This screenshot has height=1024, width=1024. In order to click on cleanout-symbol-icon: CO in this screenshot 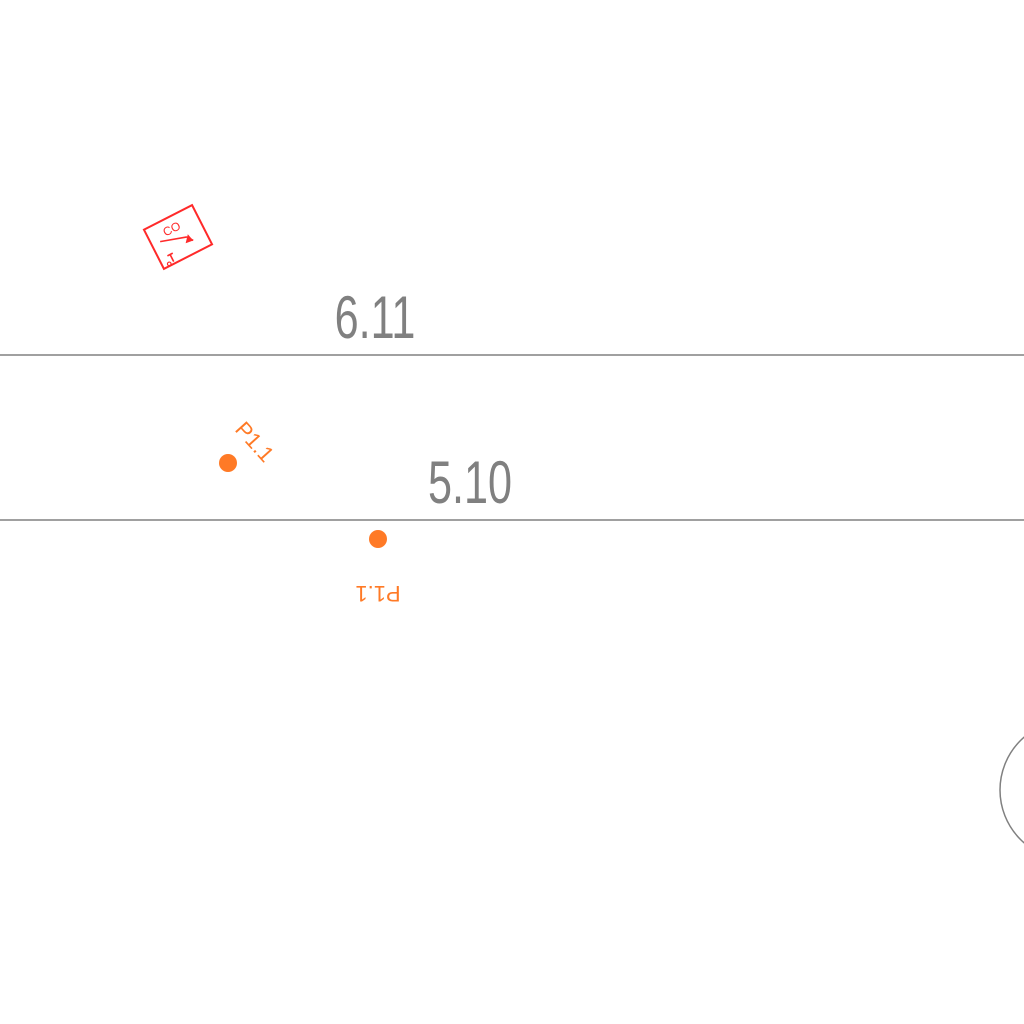, I will do `click(178, 237)`.